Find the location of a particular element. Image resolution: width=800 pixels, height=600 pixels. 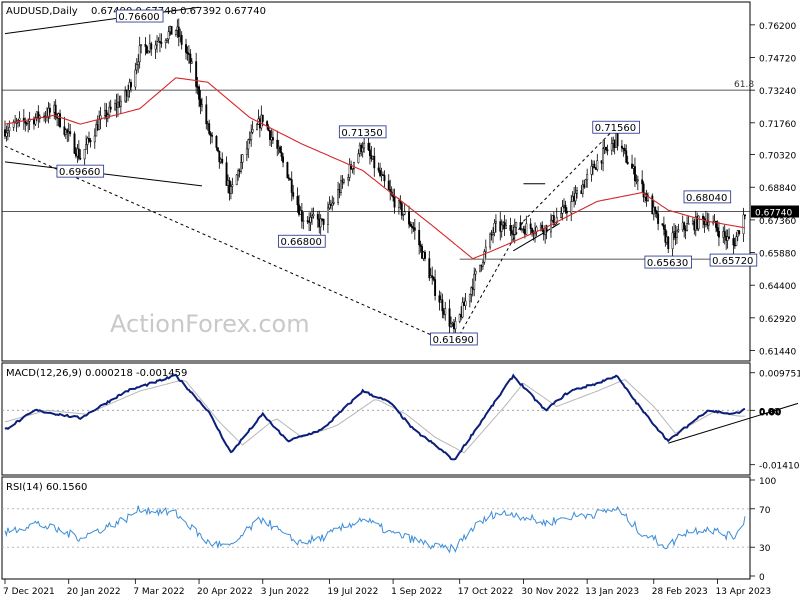

y-tick-label: 0.65880 is located at coordinates (777, 255).